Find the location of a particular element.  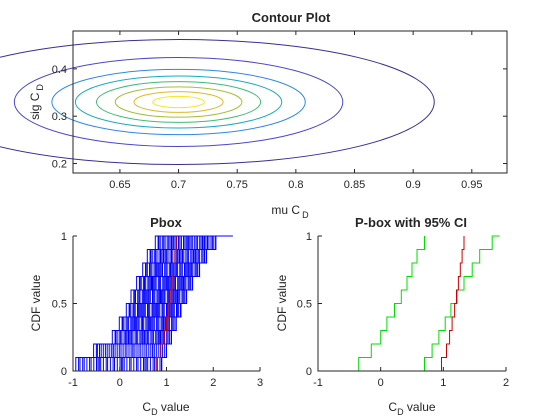

contour-y-axis-label-subscript: D is located at coordinates (40, 87).